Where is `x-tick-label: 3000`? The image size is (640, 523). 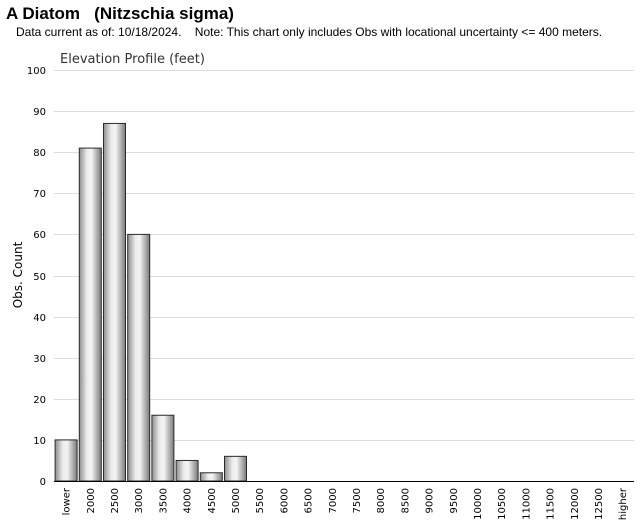 x-tick-label: 3000 is located at coordinates (139, 500).